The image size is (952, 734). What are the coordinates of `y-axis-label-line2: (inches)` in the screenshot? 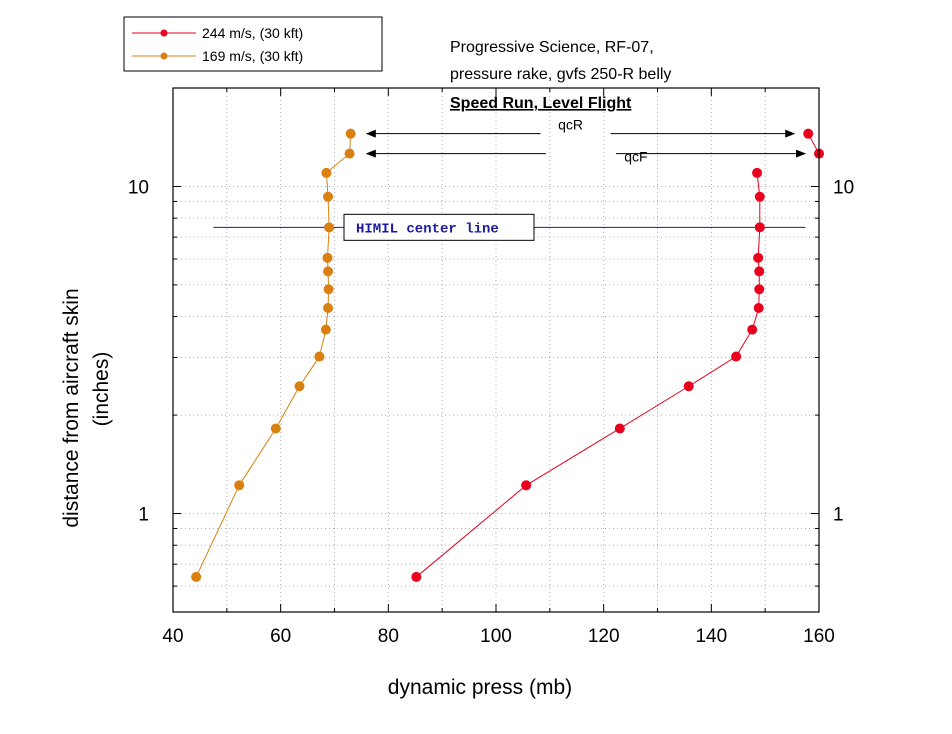 It's located at (101, 389).